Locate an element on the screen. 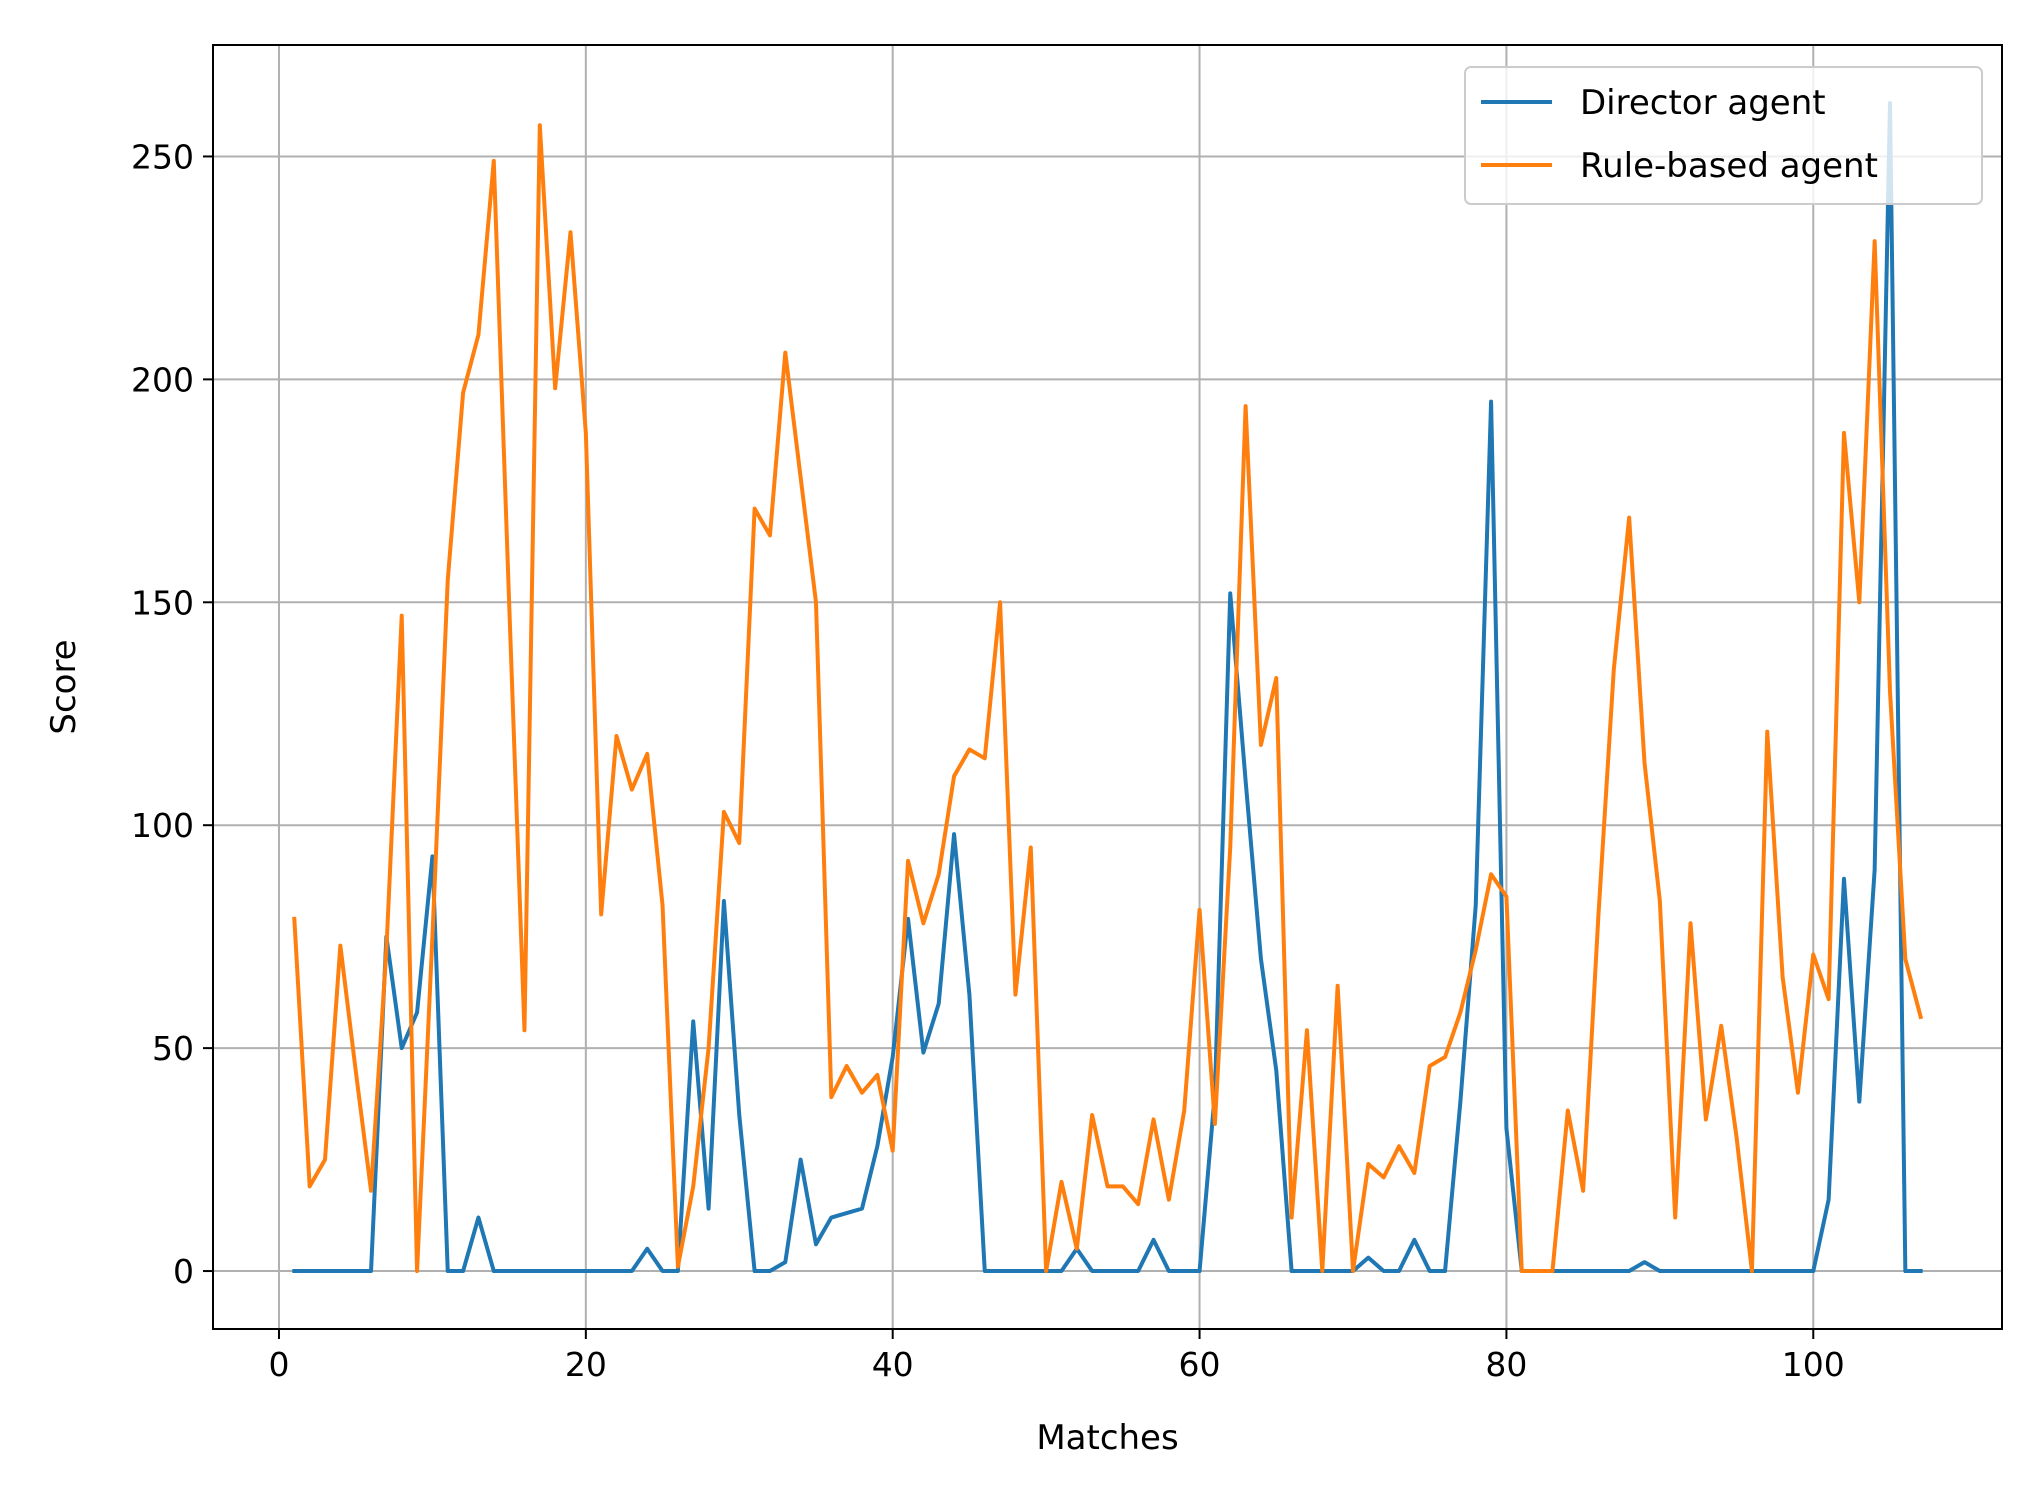 The width and height of the screenshot is (2040, 1505). x-tick-label: 20 is located at coordinates (586, 1364).